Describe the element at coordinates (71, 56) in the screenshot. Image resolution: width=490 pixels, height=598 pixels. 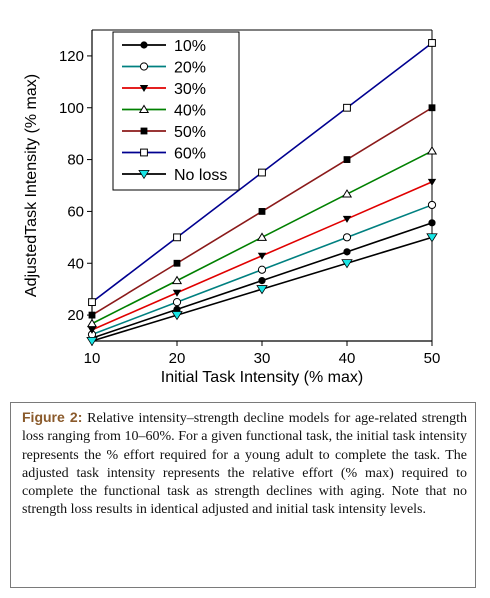
I see `y-tick-label: 120` at that location.